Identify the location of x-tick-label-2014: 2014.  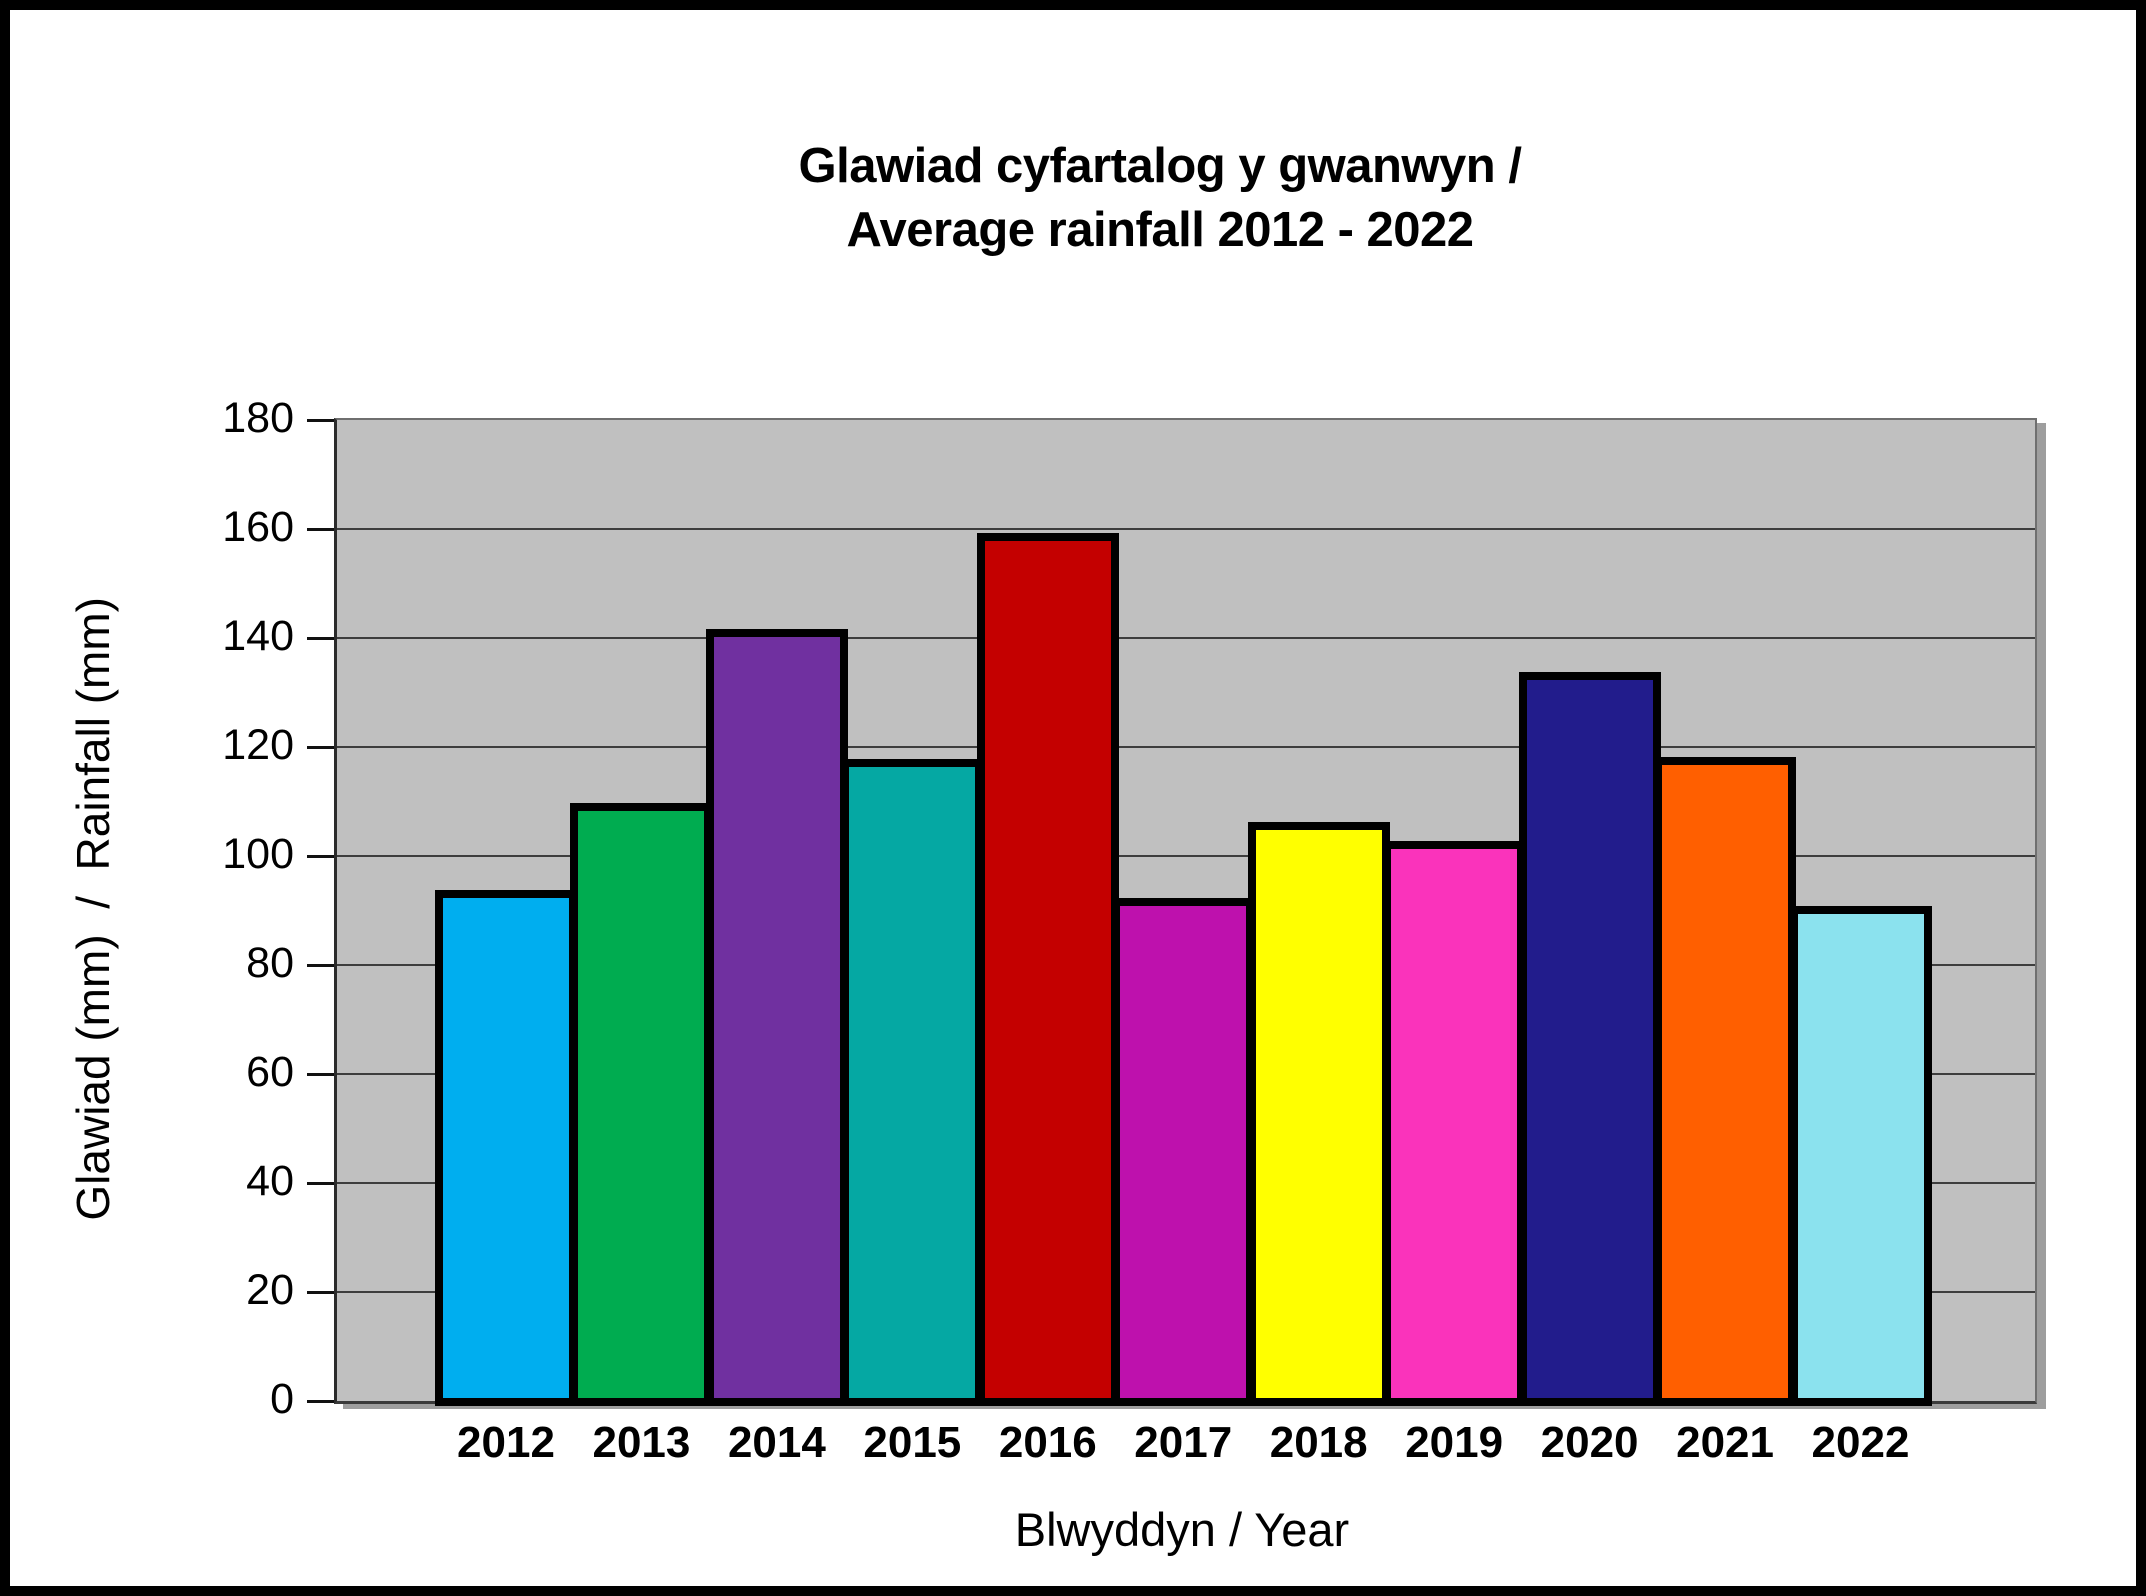
(776, 1442).